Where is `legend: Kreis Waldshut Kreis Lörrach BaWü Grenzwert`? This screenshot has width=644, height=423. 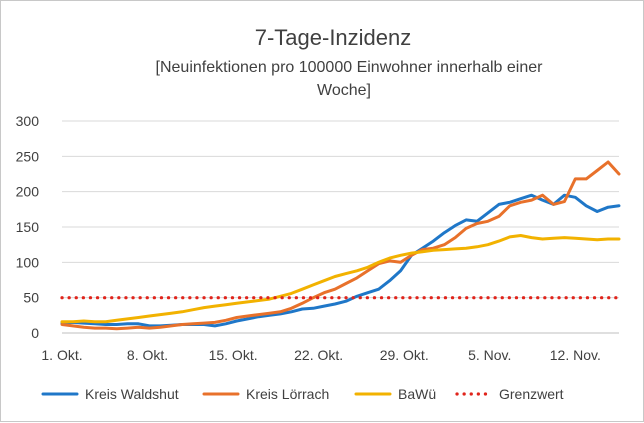 legend: Kreis Waldshut Kreis Lörrach BaWü Grenzwert is located at coordinates (302, 394).